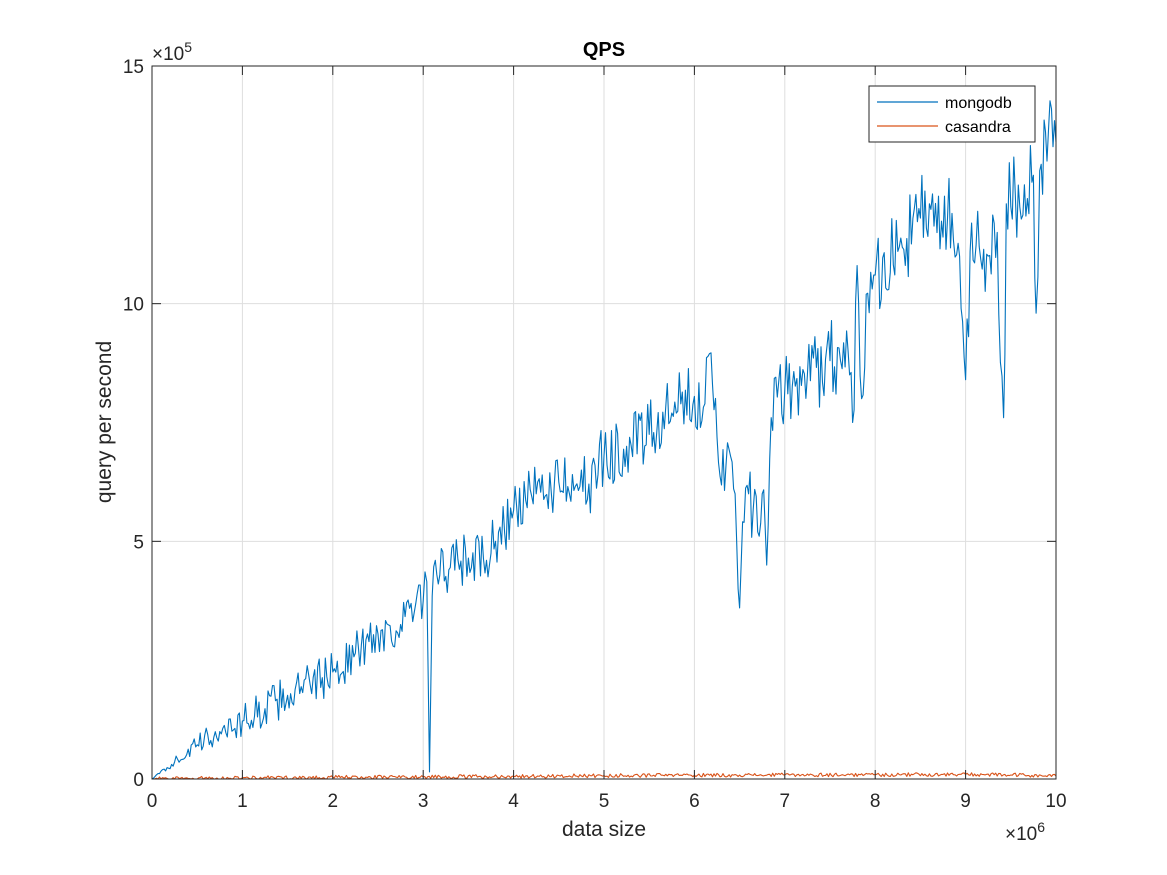 The image size is (1167, 875). I want to click on y-tick-label: 0, so click(138, 780).